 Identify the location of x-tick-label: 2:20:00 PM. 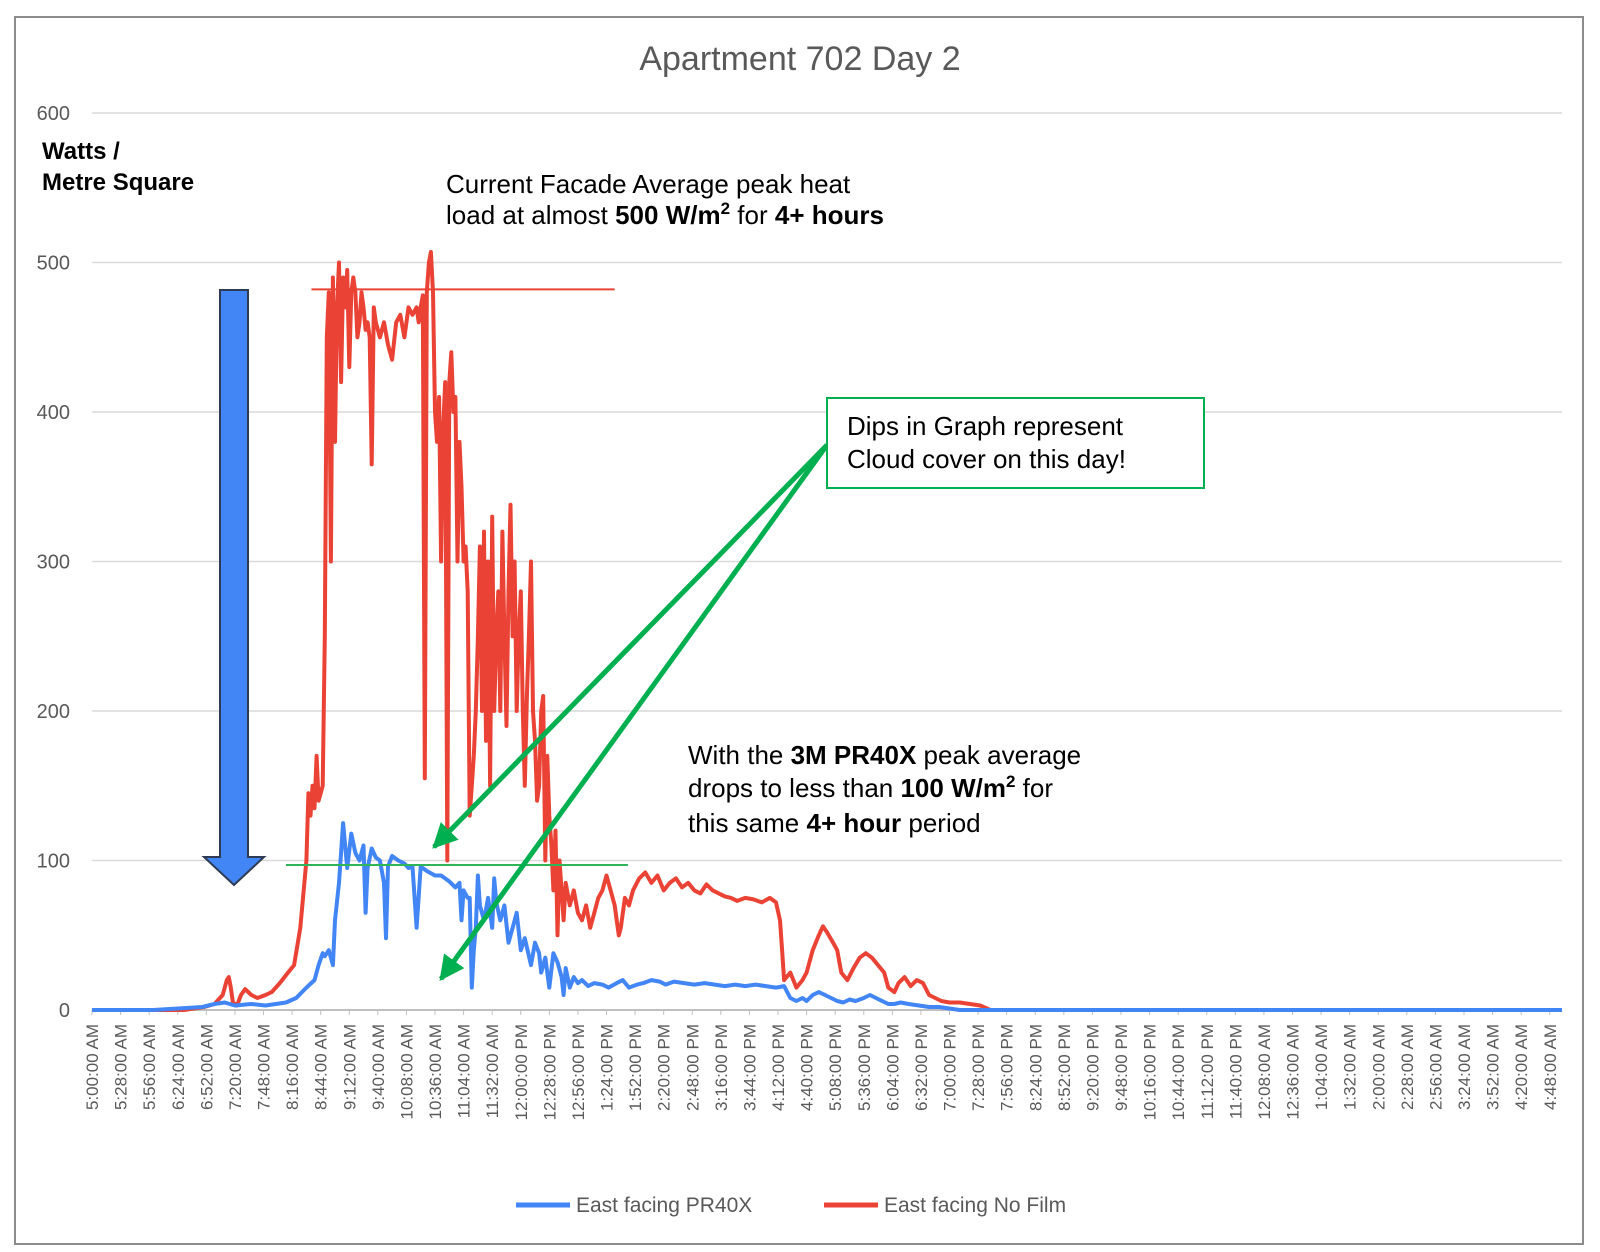
(664, 1067).